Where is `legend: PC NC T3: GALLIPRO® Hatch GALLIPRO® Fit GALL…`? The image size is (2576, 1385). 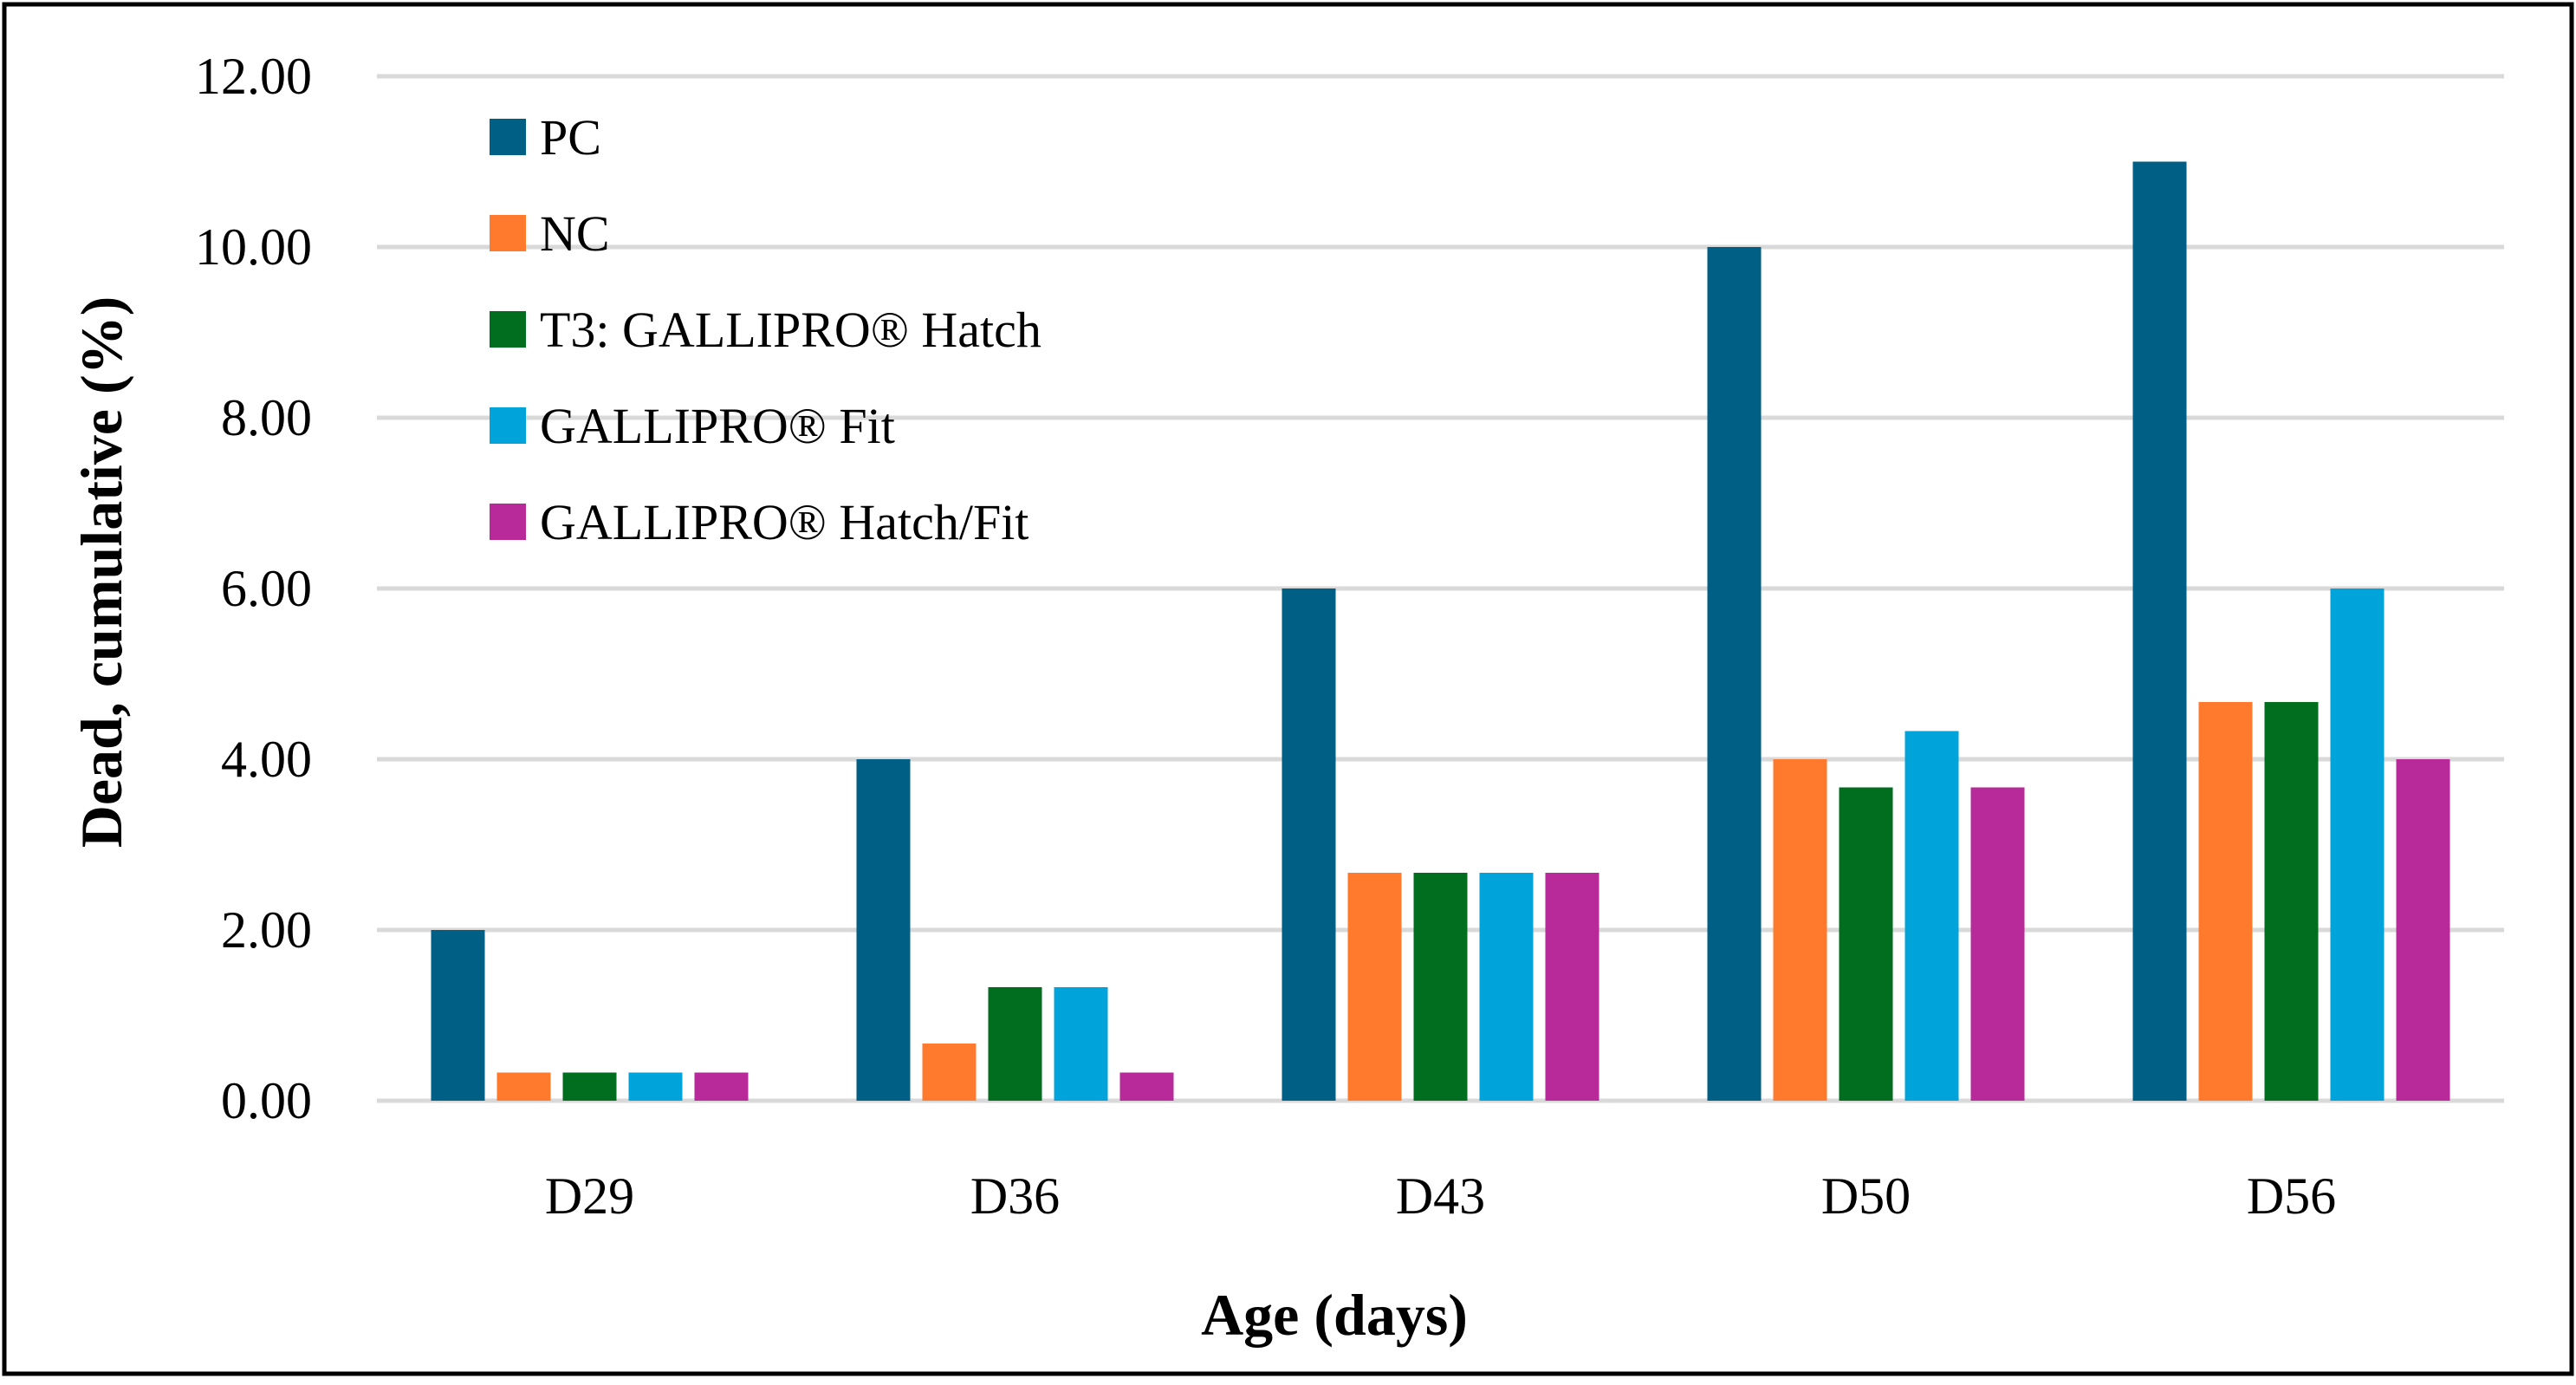 legend: PC NC T3: GALLIPRO® Hatch GALLIPRO® Fit GALL… is located at coordinates (766, 329).